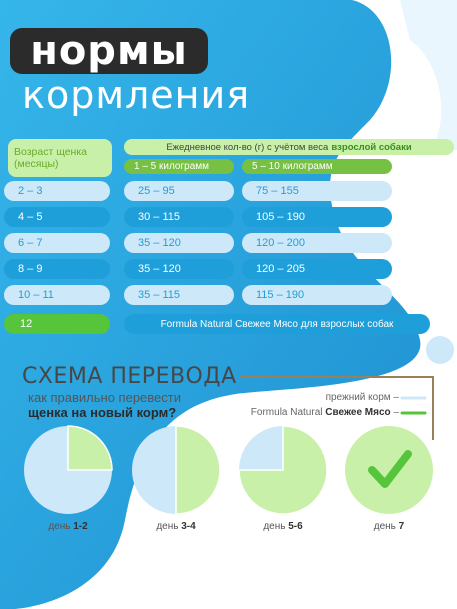  What do you see at coordinates (109, 51) in the screenshot?
I see `title-line-1: нормы` at bounding box center [109, 51].